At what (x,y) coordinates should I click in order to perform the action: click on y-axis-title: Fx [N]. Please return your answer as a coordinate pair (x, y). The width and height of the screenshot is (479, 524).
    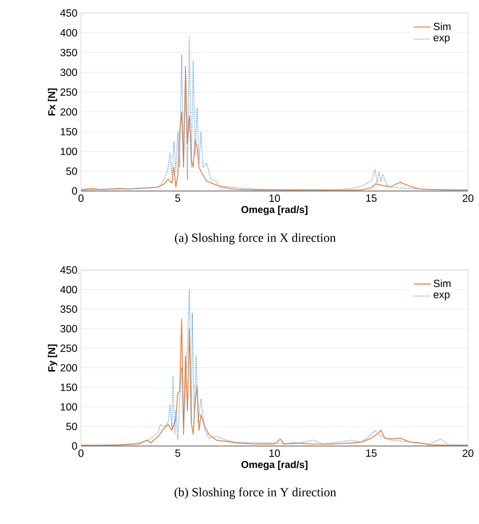
    Looking at the image, I should click on (53, 102).